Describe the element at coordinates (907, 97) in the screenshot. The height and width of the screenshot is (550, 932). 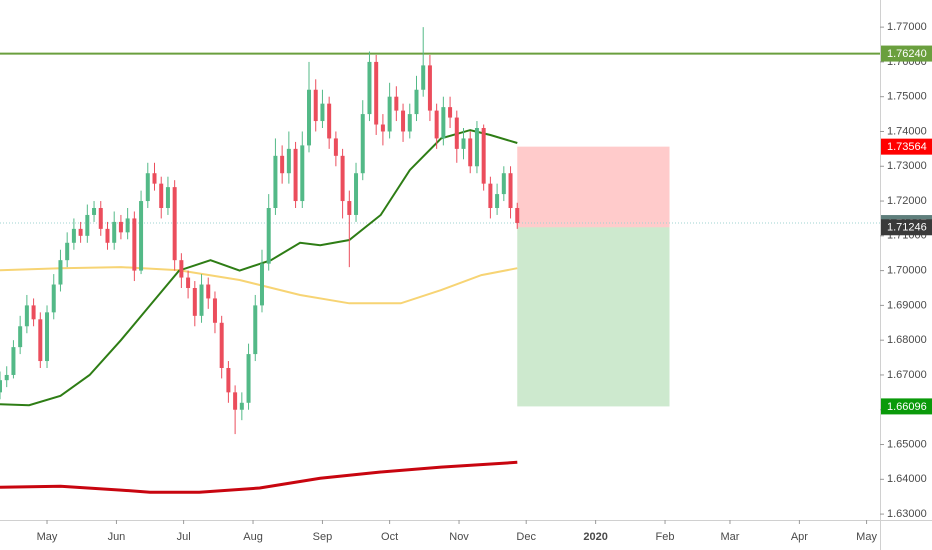
I see `y-tick-label: 1.75000` at that location.